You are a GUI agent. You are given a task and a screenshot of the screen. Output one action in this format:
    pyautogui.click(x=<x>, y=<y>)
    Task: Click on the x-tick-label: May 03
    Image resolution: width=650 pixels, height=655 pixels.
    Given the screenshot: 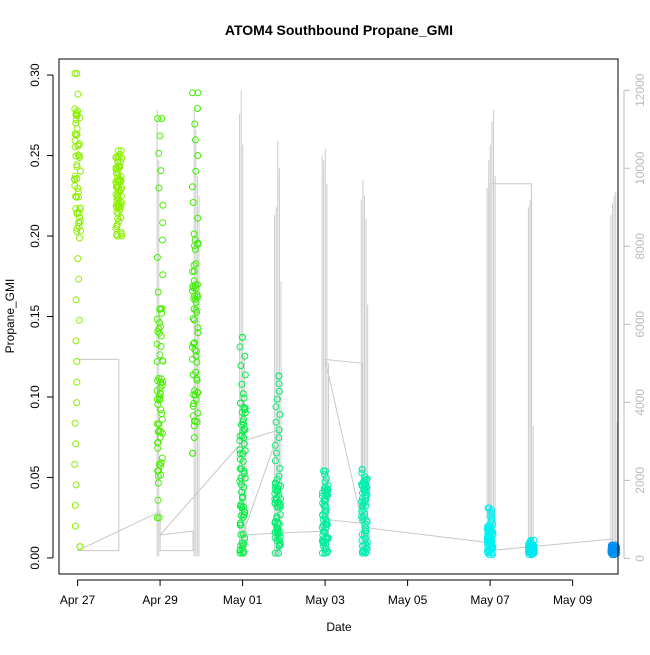 What is the action you would take?
    pyautogui.click(x=325, y=600)
    